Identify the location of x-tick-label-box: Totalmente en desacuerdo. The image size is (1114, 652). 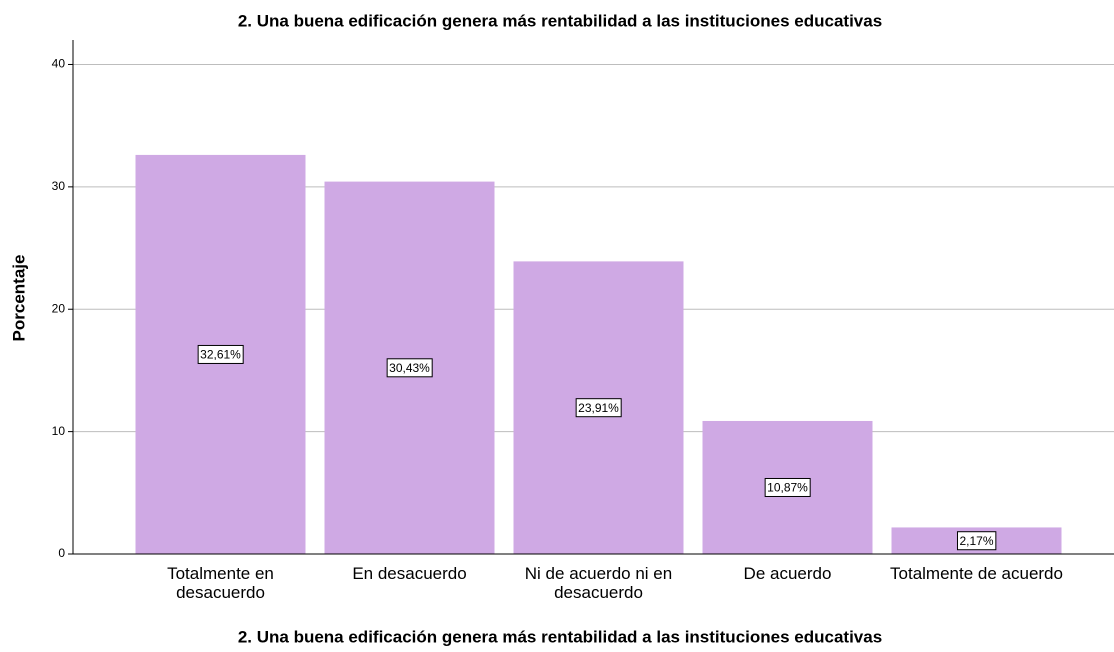
(220, 583).